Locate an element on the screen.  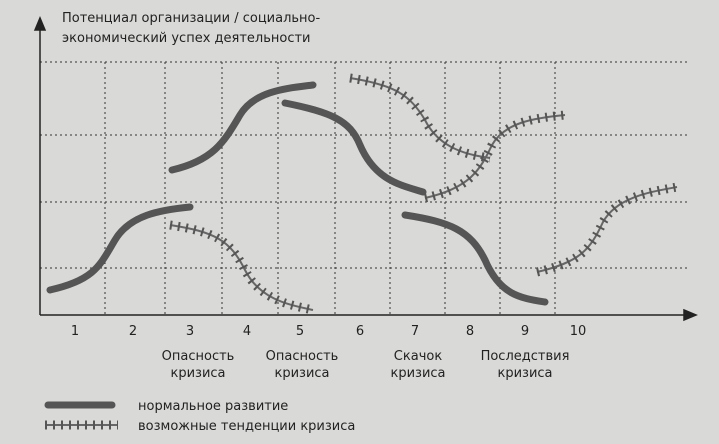
column-label: 9 is located at coordinates (525, 331).